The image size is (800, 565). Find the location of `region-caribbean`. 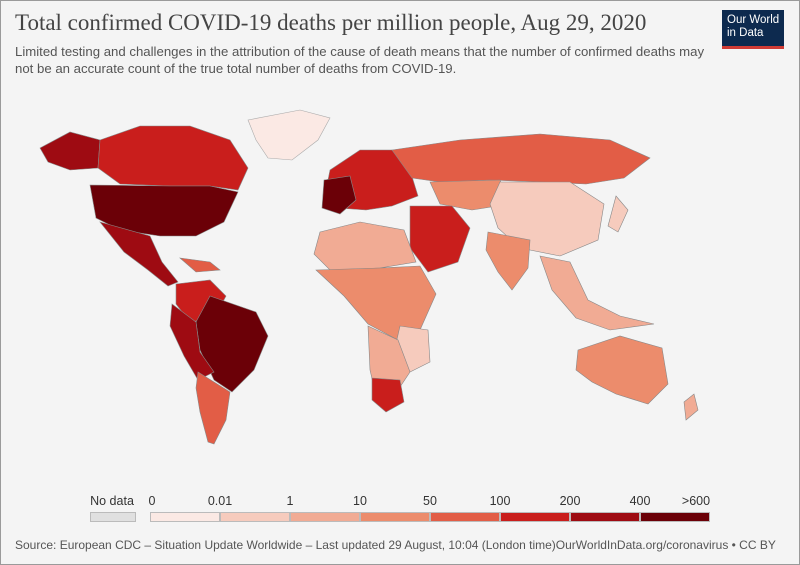

region-caribbean is located at coordinates (200, 265).